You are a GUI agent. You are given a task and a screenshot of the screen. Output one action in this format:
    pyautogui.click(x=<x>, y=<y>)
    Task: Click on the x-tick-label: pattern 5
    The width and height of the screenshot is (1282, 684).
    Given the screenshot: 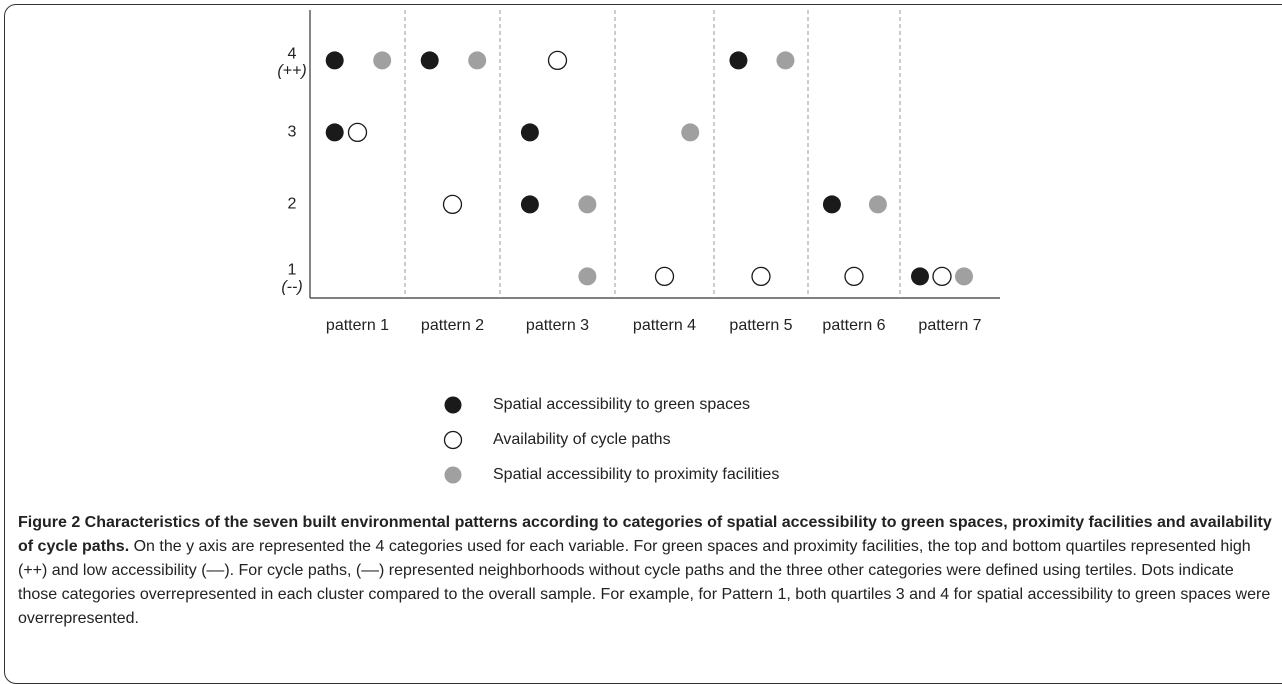 What is the action you would take?
    pyautogui.click(x=760, y=325)
    